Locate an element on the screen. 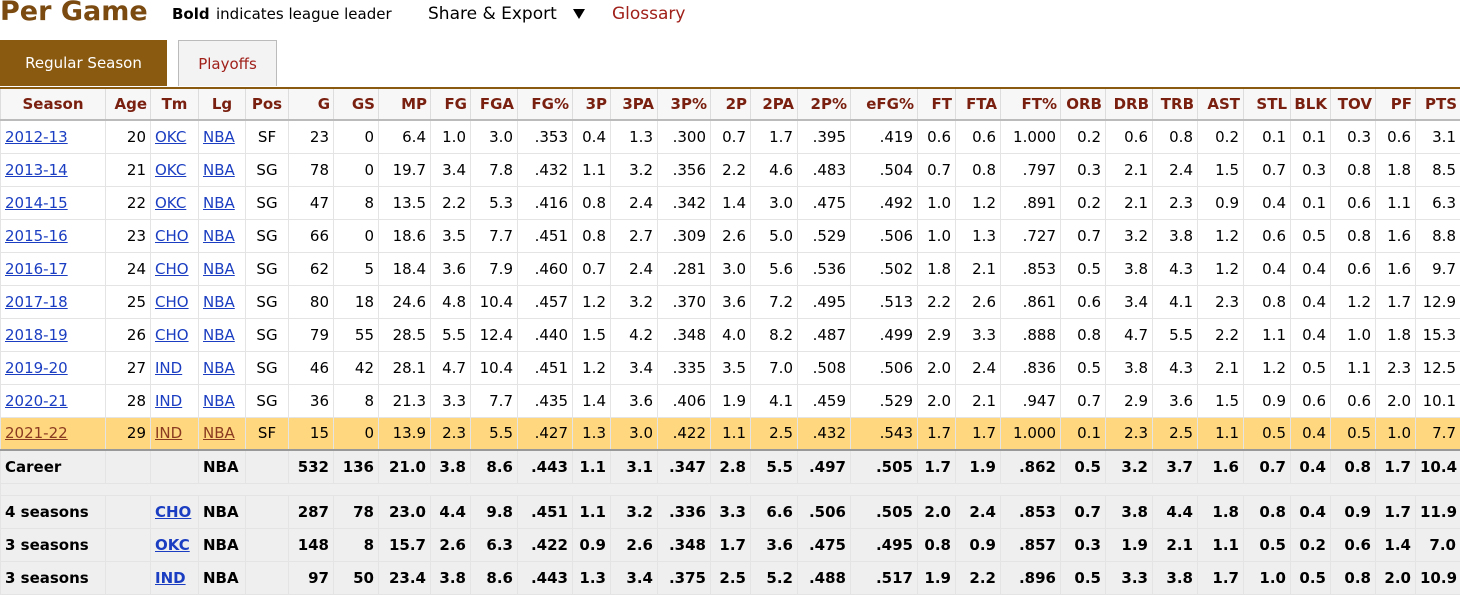 Image resolution: width=1460 pixels, height=595 pixels. column-header: BLK is located at coordinates (1310, 104).